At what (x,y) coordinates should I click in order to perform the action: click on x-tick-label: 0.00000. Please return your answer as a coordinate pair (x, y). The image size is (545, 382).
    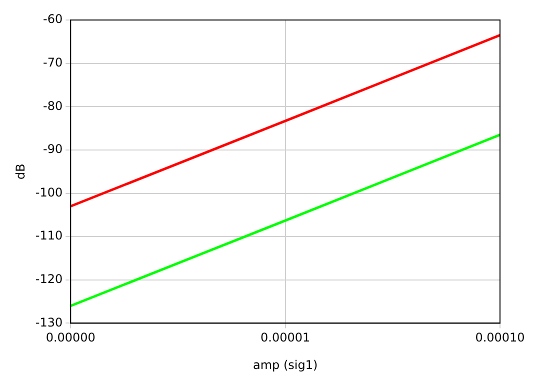
    Looking at the image, I should click on (71, 337).